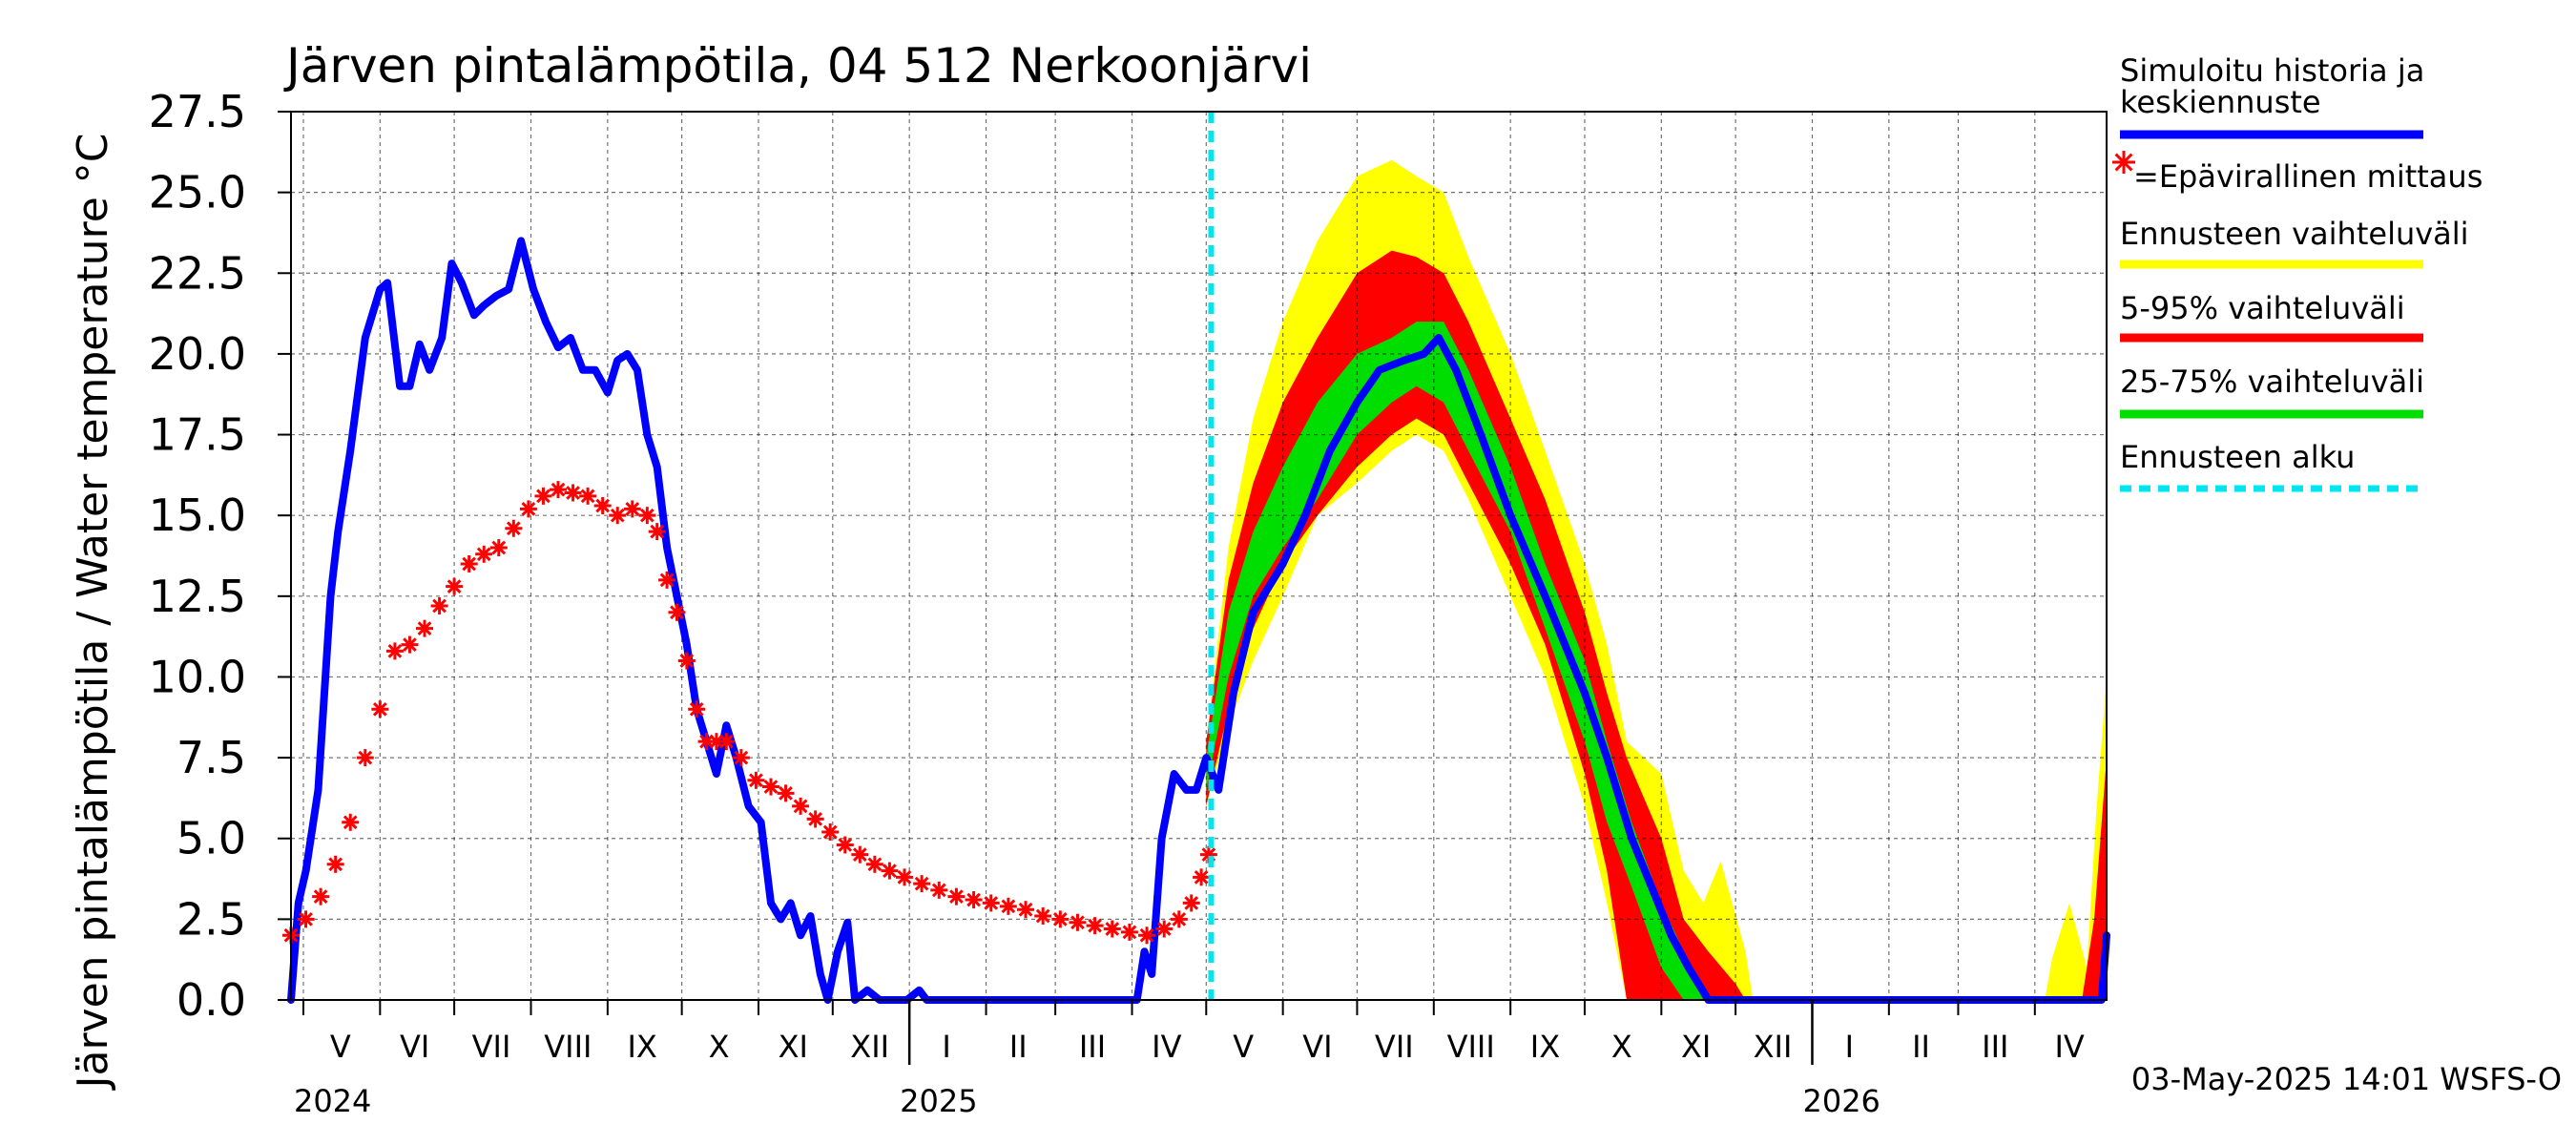 The height and width of the screenshot is (1145, 2576). Describe the element at coordinates (197, 435) in the screenshot. I see `y-tick-label: 17.5` at that location.